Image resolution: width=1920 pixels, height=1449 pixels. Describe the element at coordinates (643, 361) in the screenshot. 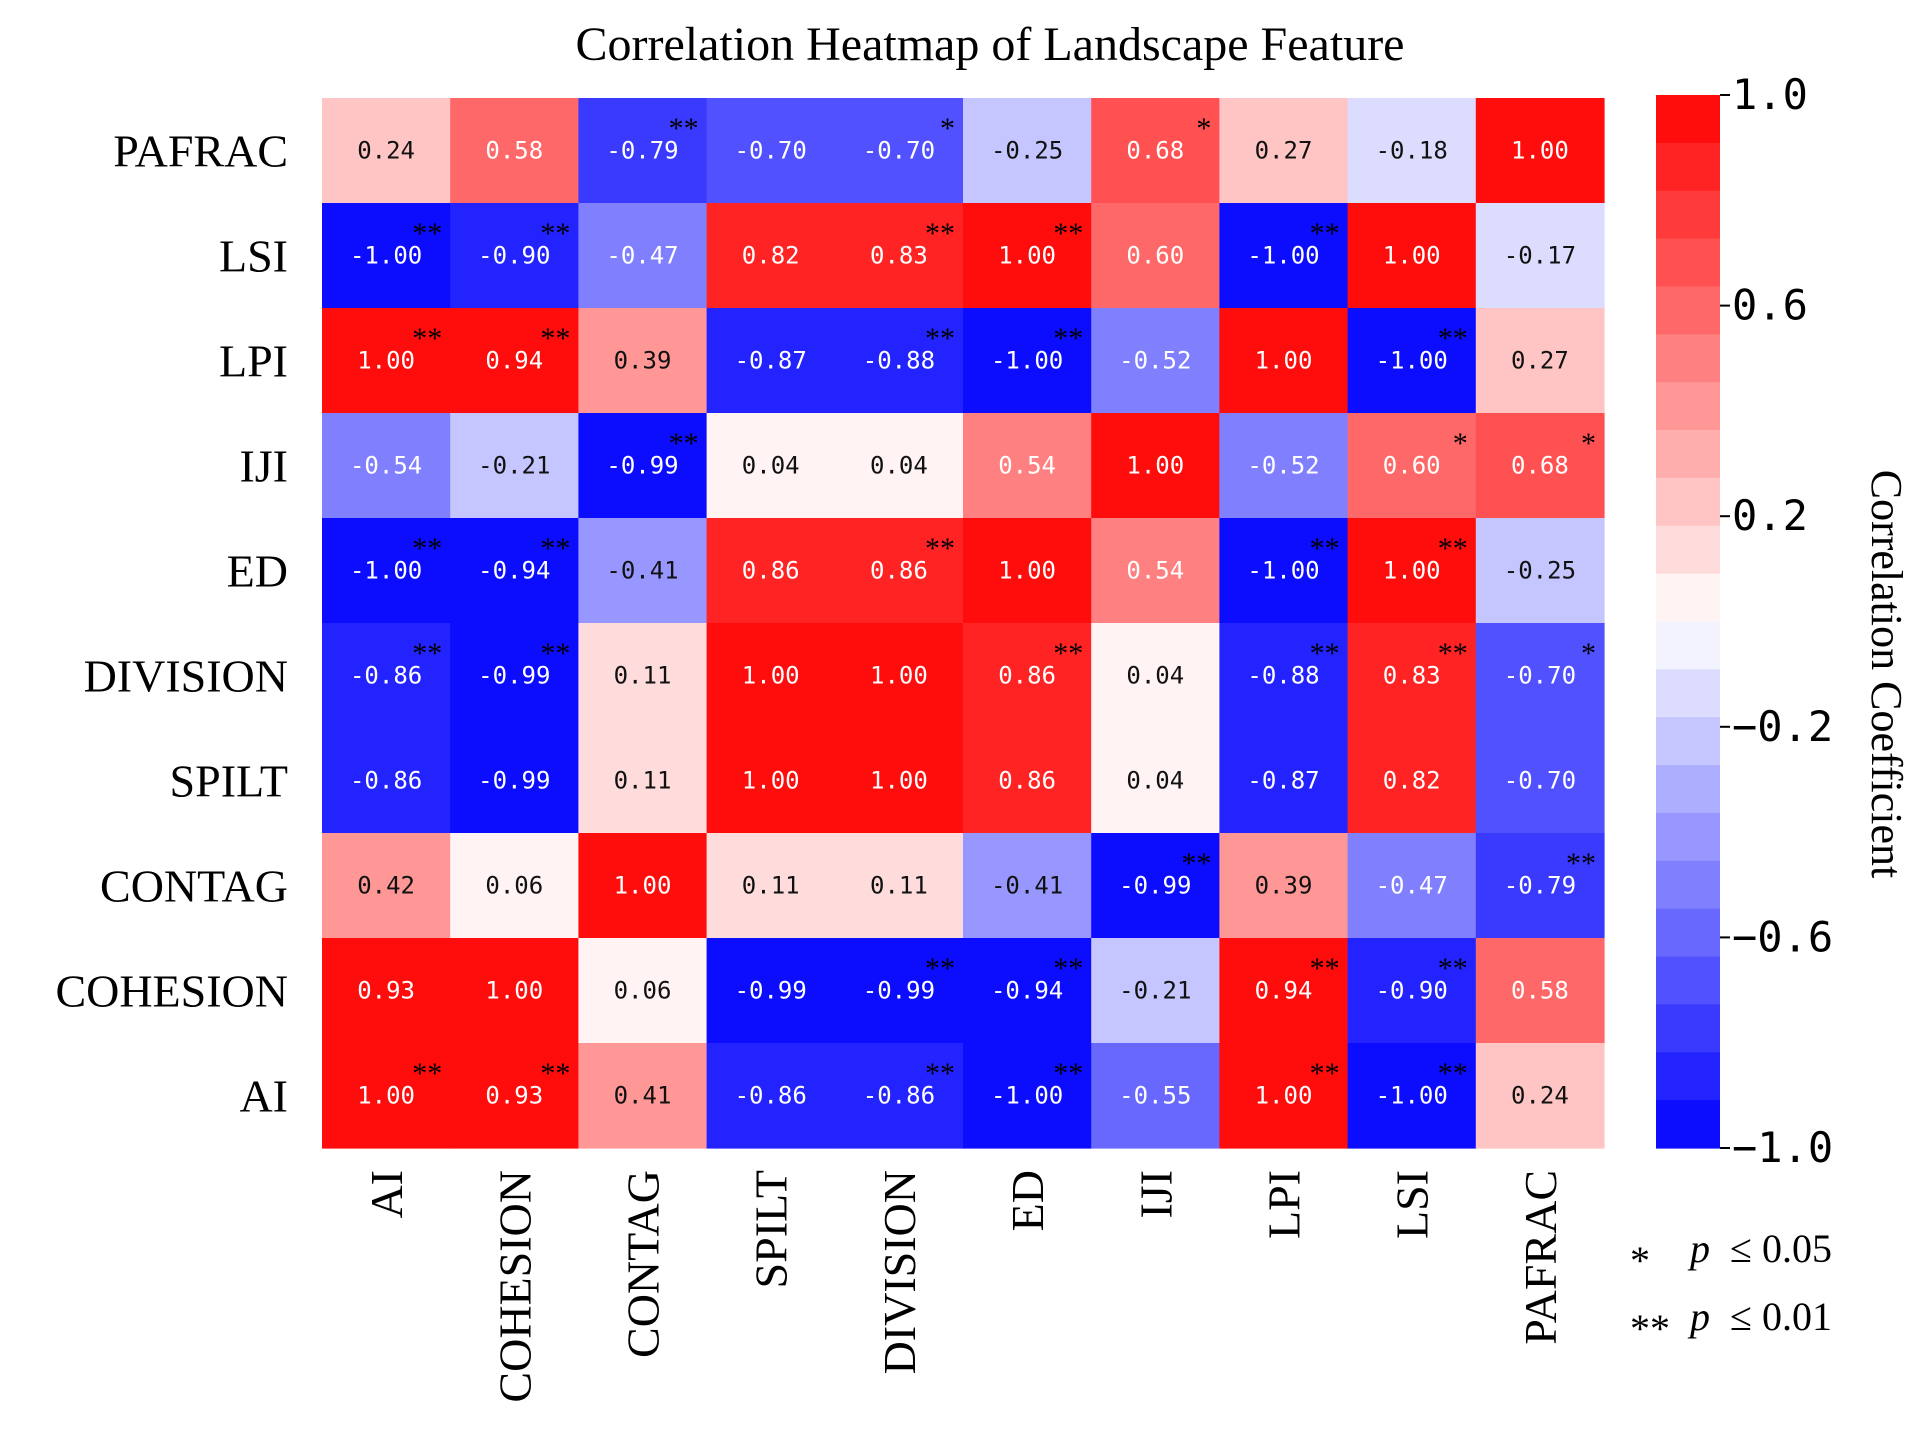

I see `cell-value-label: 0.39` at that location.